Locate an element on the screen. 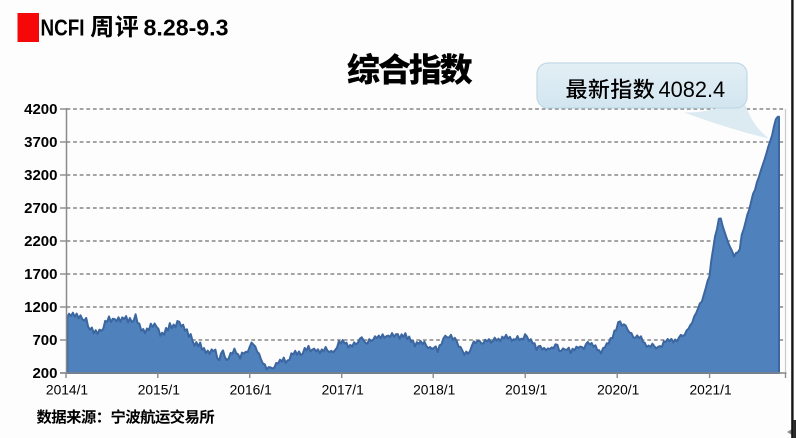 The height and width of the screenshot is (438, 796). svg-text: NCFI is located at coordinates (63, 27).